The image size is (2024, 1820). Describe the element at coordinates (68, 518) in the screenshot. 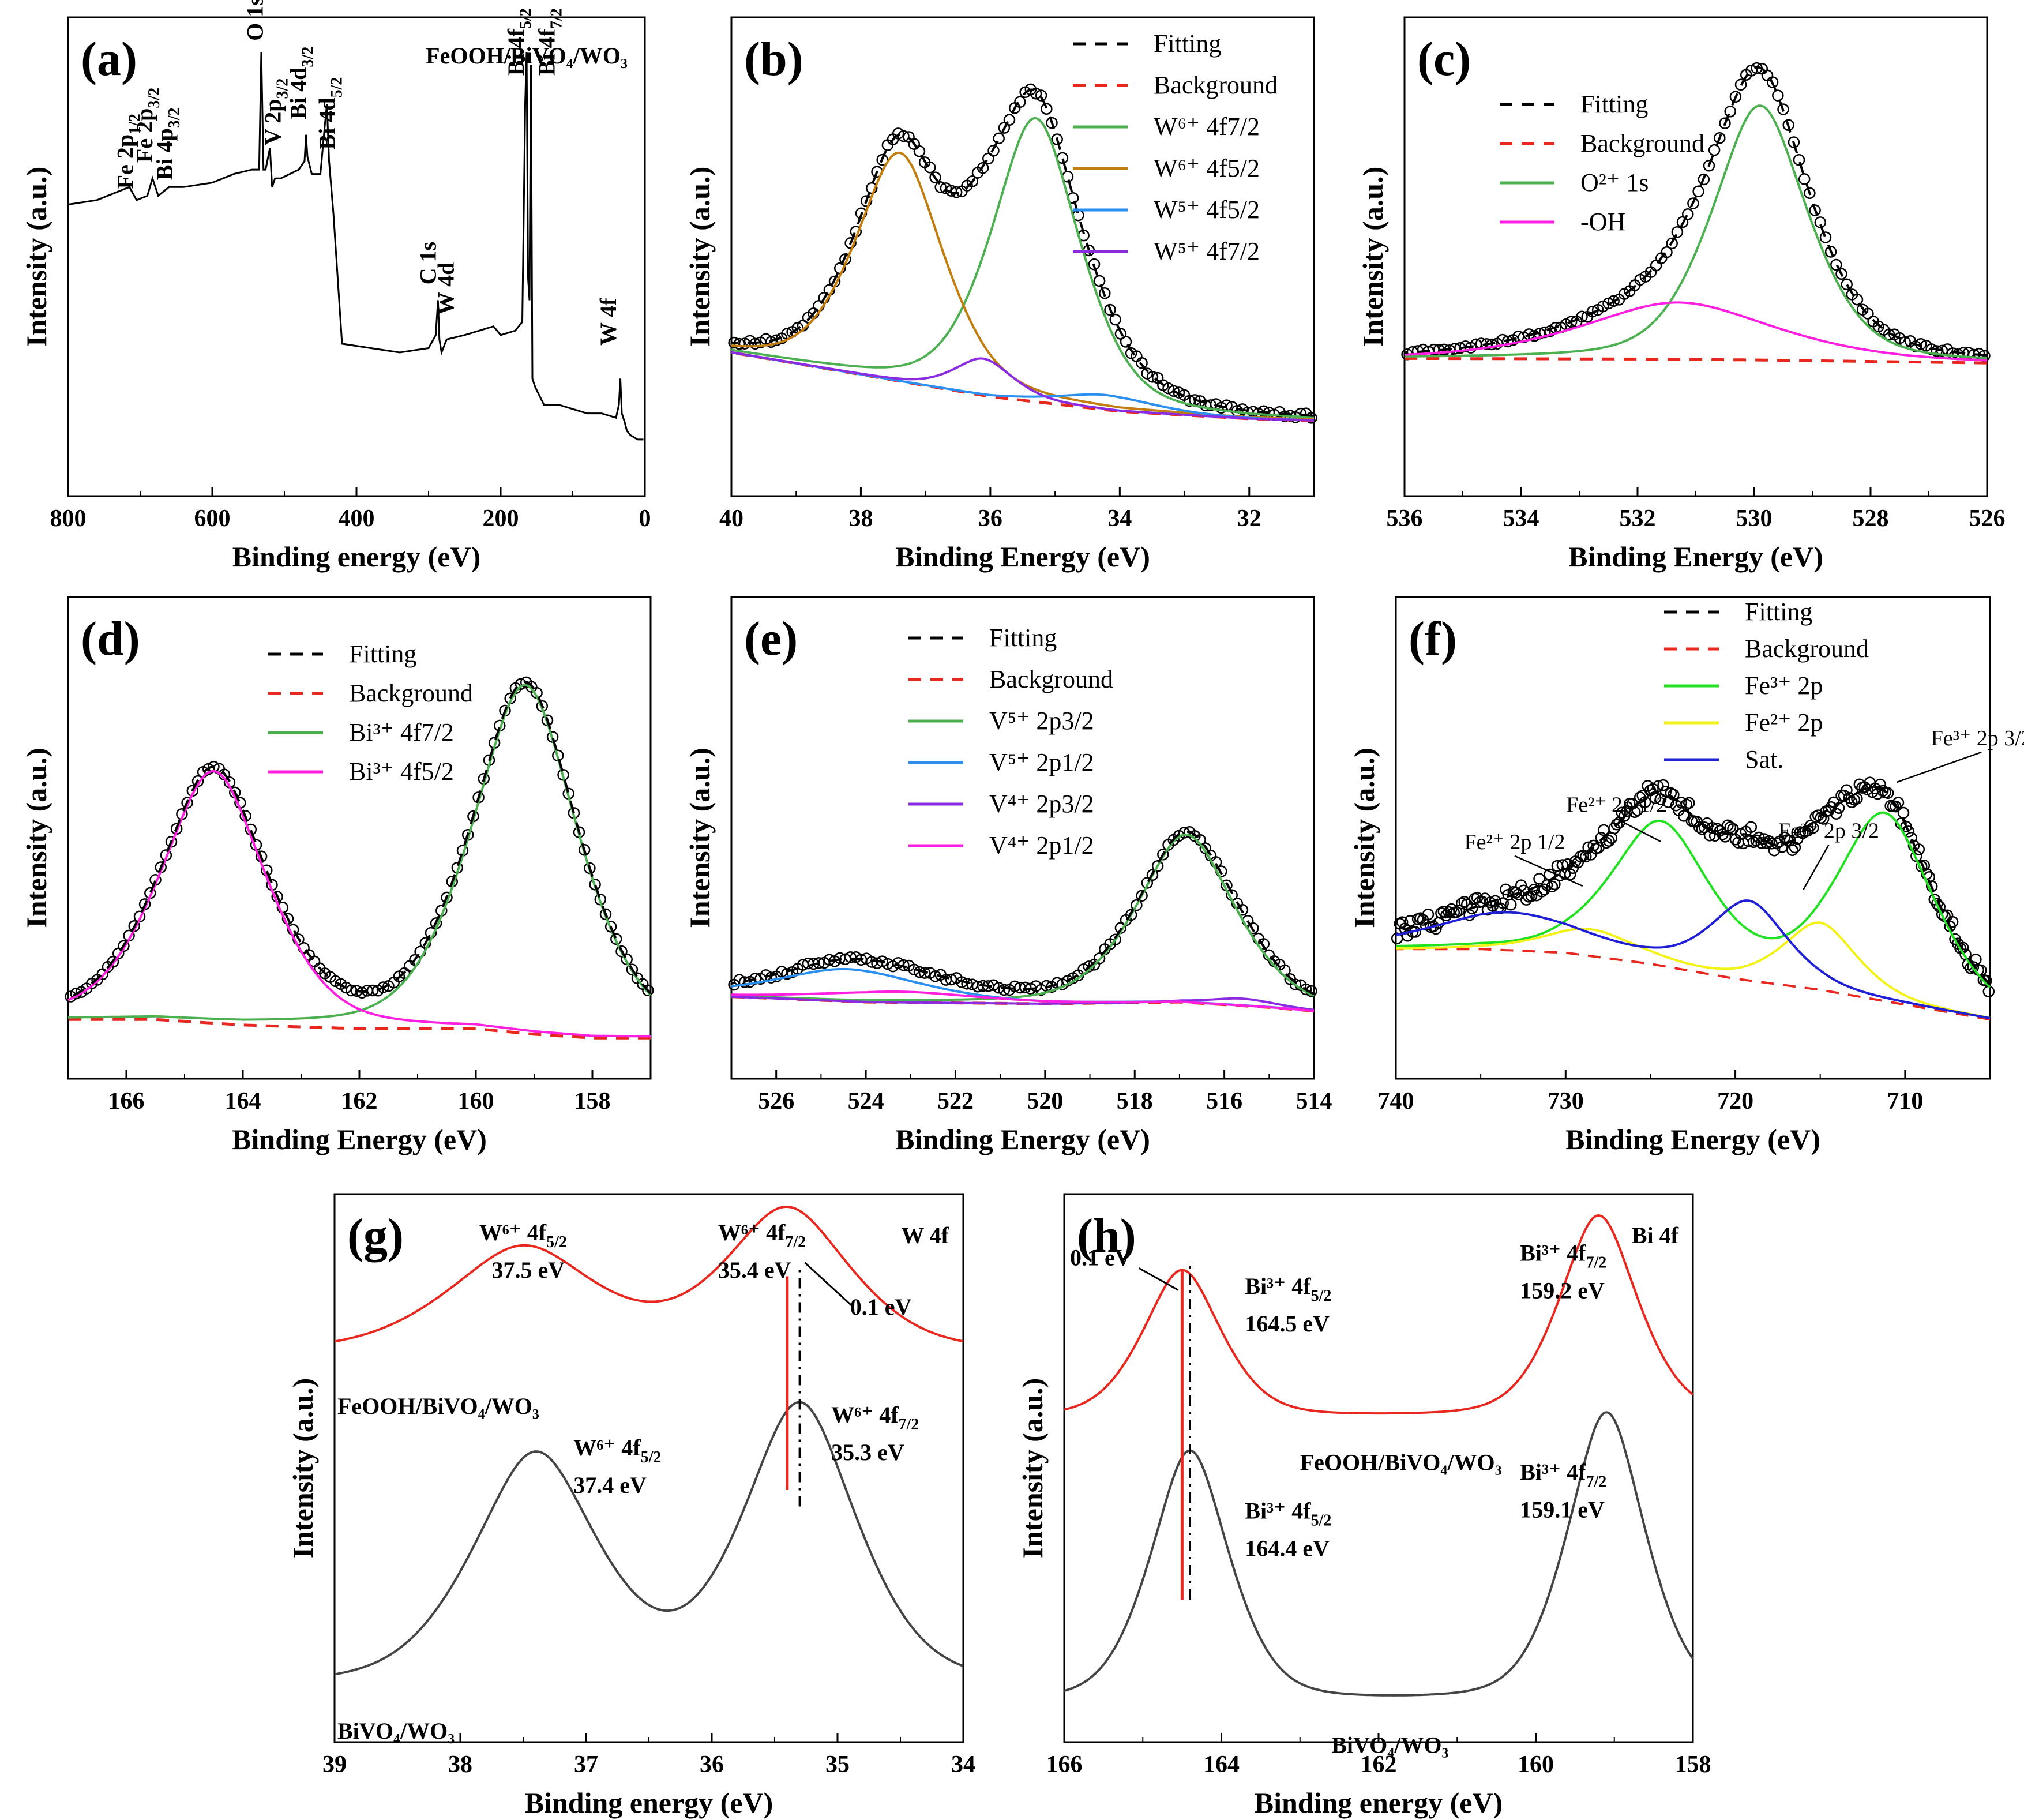

I see `x-tick-label: 800` at that location.